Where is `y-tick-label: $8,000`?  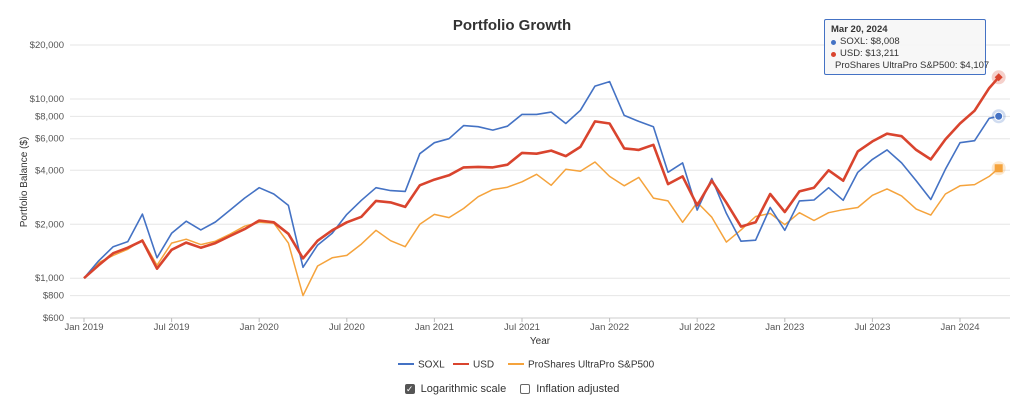 y-tick-label: $8,000 is located at coordinates (49, 116).